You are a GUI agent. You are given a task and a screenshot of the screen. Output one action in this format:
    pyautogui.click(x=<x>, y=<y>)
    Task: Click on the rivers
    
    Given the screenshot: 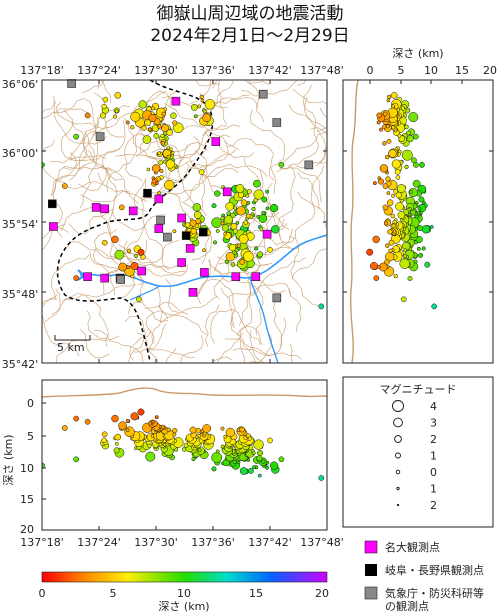 What is the action you would take?
    pyautogui.click(x=202, y=298)
    